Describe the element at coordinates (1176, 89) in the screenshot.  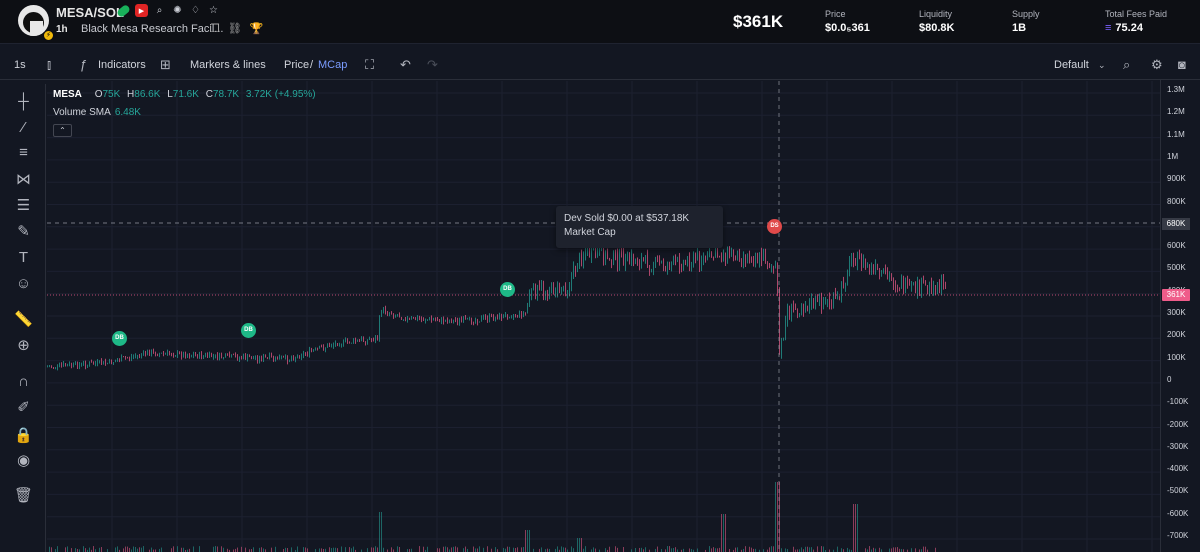
I see `price-tick: 1.3M` at that location.